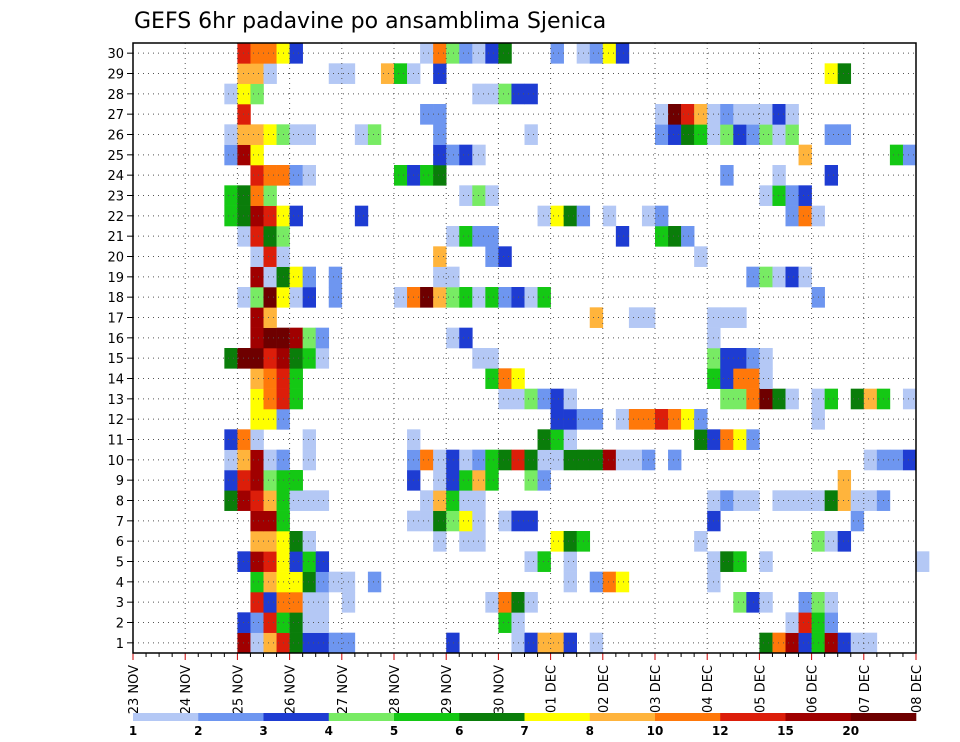 This screenshot has height=742, width=960. Describe the element at coordinates (115, 380) in the screenshot. I see `y-tick-label: 14` at that location.